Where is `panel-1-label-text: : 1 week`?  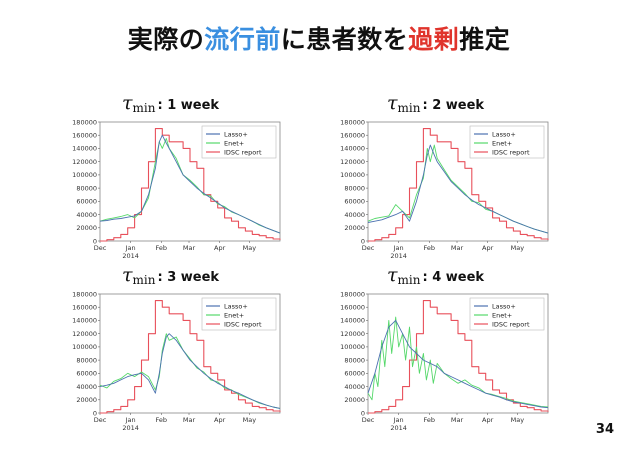 panel-1-label-text: : 1 week is located at coordinates (188, 105).